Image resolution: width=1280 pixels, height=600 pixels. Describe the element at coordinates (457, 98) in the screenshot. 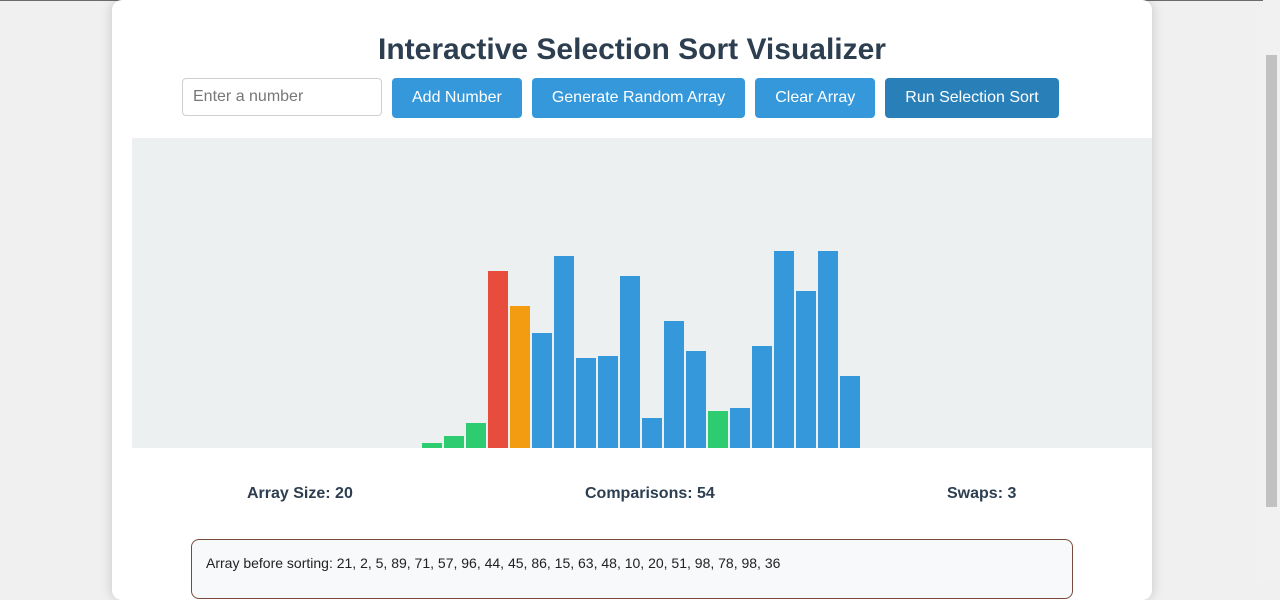

I see `add-number-button: Add Number` at that location.